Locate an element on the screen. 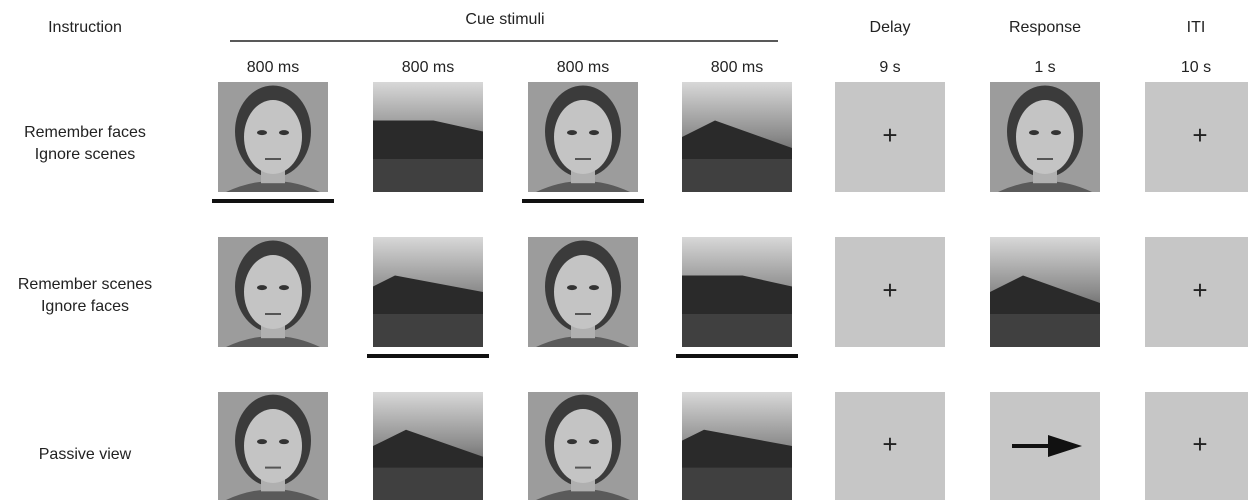 This screenshot has height=500, width=1248. row-instruction: Passive view is located at coordinates (85, 454).